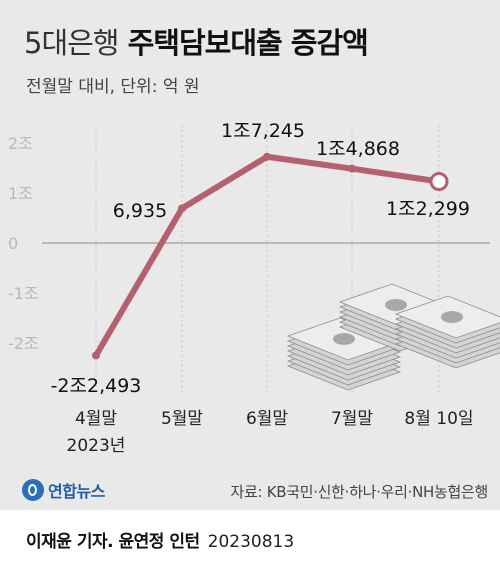  Describe the element at coordinates (263, 131) in the screenshot. I see `data-label: 1조7,245` at that location.